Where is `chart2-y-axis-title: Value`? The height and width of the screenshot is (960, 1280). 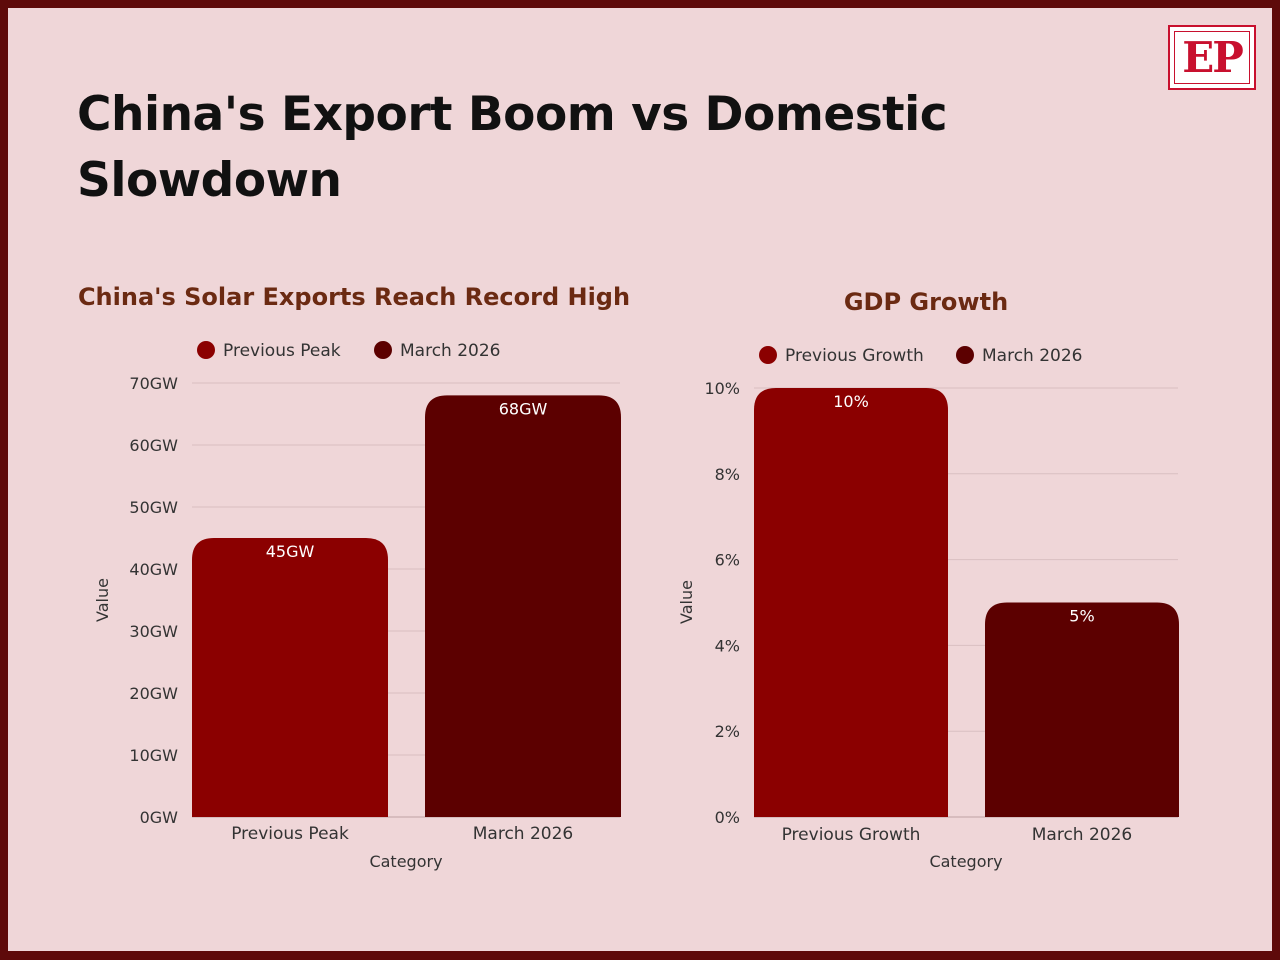
chart2-y-axis-title: Value is located at coordinates (686, 602).